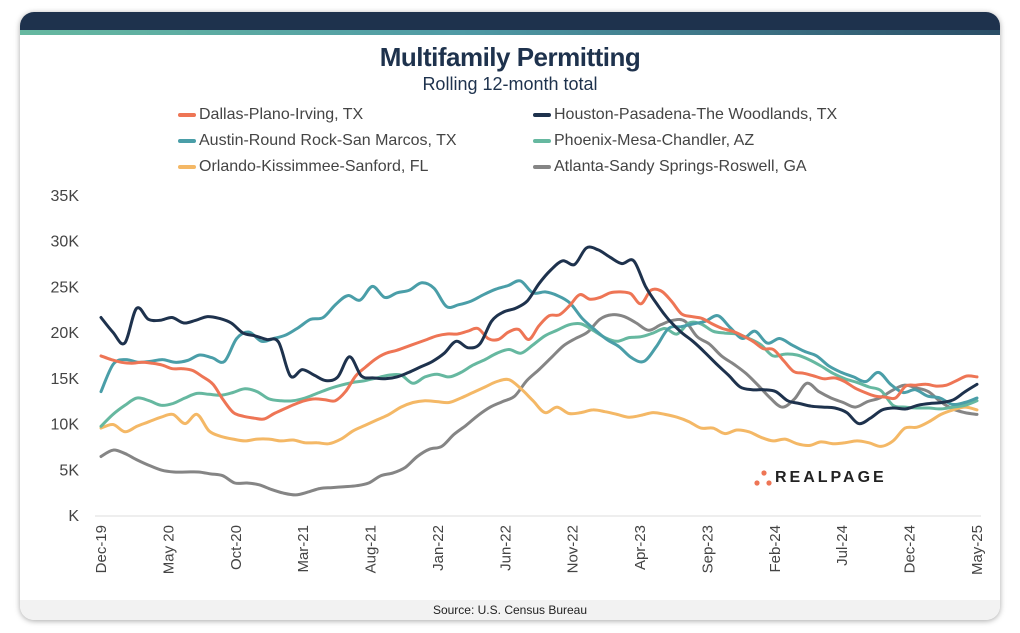  I want to click on x-tick-label: Sep-23, so click(707, 549).